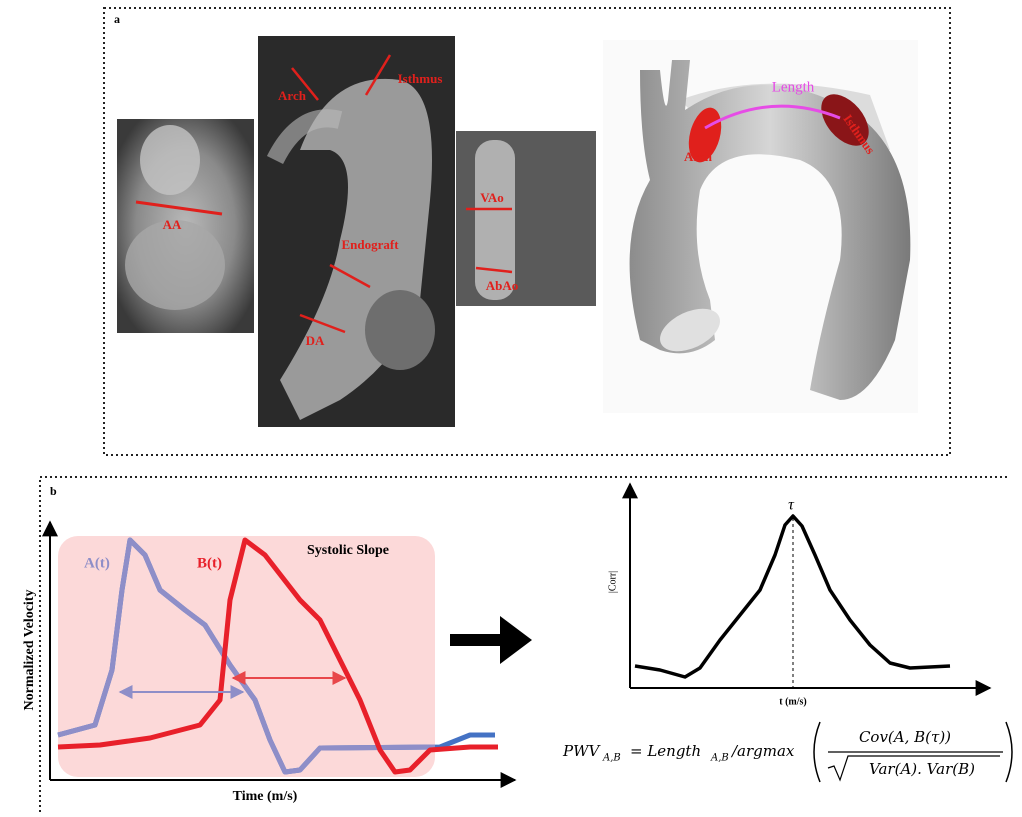  Describe the element at coordinates (491, 640) in the screenshot. I see `big-arrow` at that location.